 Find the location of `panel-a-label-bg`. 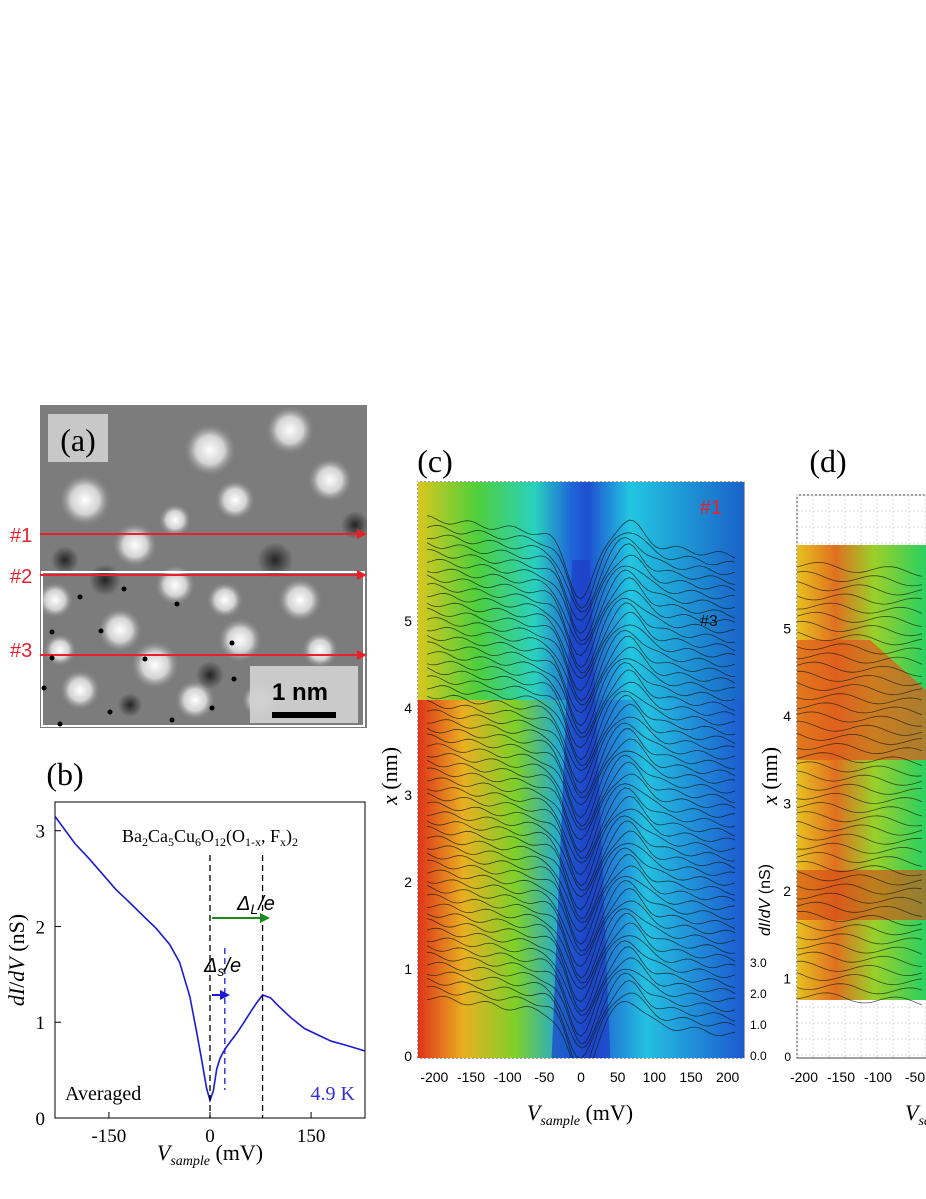

panel-a-label-bg is located at coordinates (78, 438).